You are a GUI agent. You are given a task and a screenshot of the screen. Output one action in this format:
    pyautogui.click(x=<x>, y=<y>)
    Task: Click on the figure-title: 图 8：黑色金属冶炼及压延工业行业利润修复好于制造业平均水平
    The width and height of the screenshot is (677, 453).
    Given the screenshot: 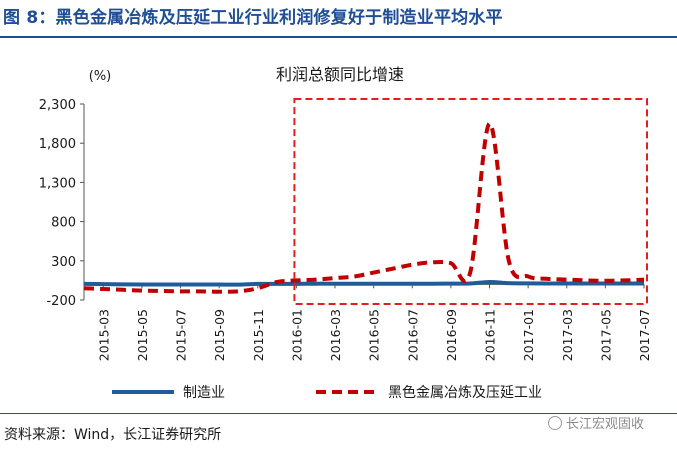 What is the action you would take?
    pyautogui.click(x=253, y=18)
    